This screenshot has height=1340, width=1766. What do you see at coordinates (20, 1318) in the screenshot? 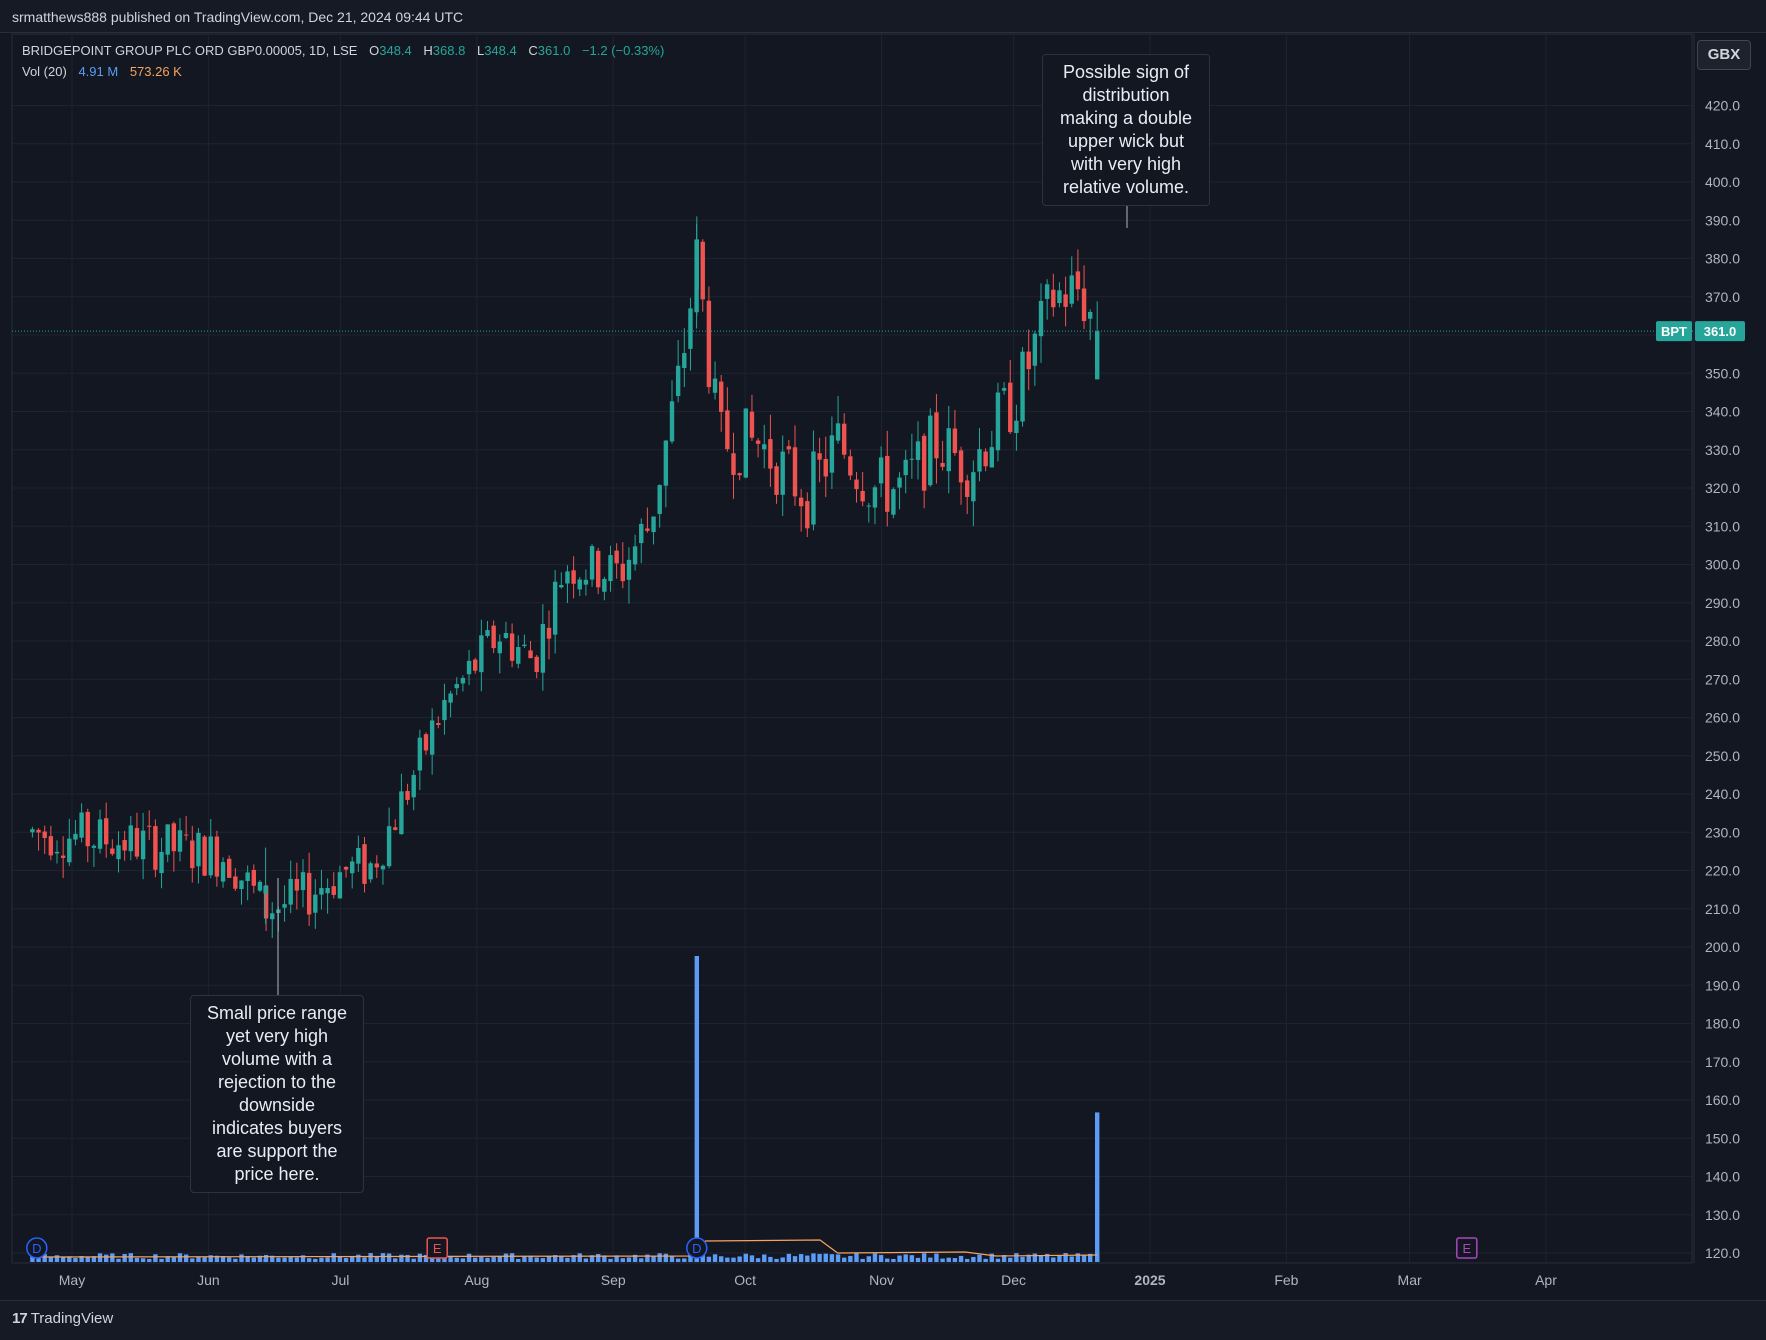
I see `tradingview-mark-icon: 17` at bounding box center [20, 1318].